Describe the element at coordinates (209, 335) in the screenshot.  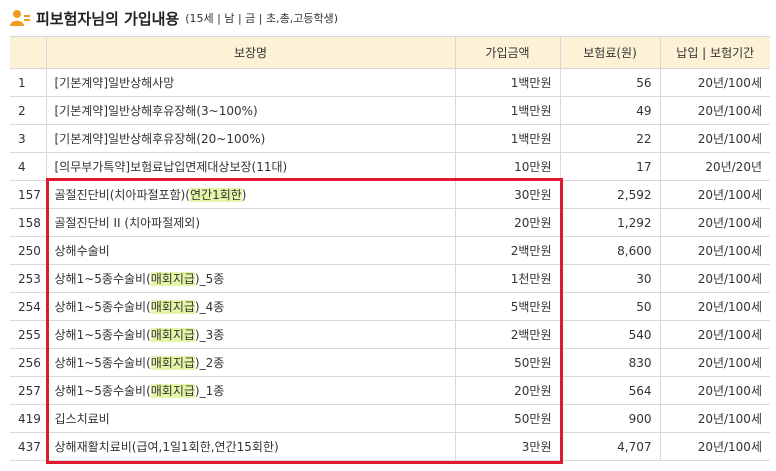
I see `name-text: )_3종` at that location.